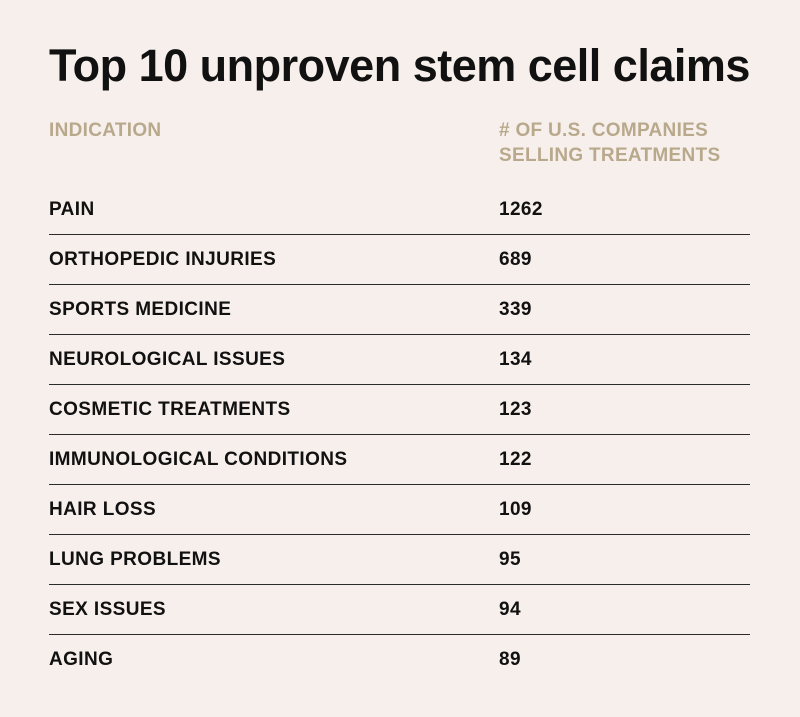  I want to click on indication-label: SEX ISSUES, so click(107, 609).